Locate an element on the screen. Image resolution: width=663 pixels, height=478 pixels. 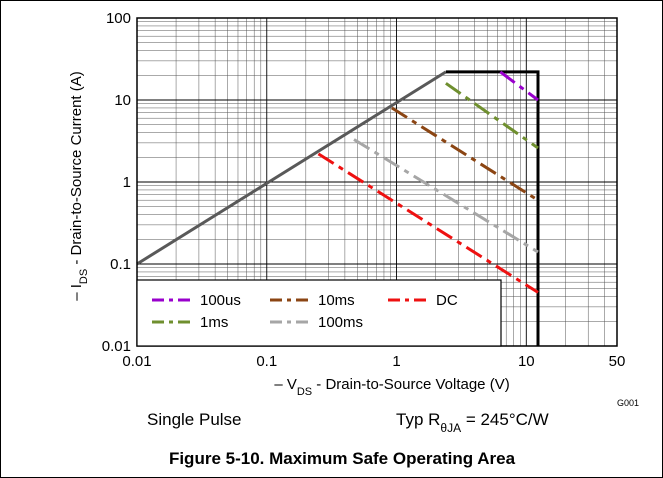
x-tick-label: 0.01 is located at coordinates (136, 361).